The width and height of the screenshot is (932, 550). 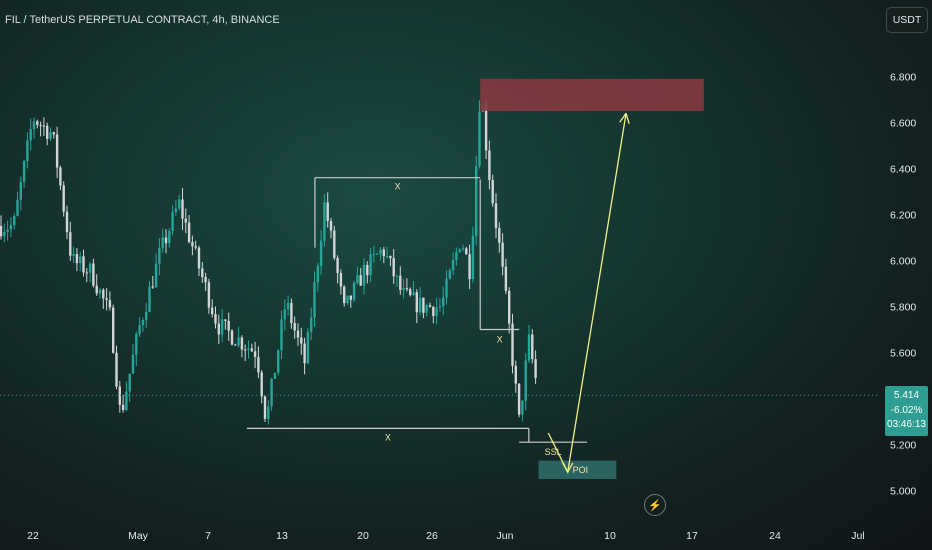 I want to click on annotation-zone: POI, so click(x=577, y=469).